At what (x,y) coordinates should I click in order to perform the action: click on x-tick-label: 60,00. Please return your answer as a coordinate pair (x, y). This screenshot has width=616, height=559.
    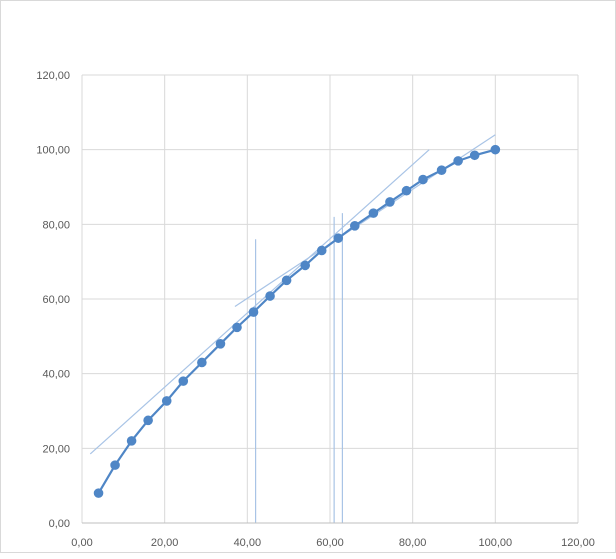
    Looking at the image, I should click on (330, 543).